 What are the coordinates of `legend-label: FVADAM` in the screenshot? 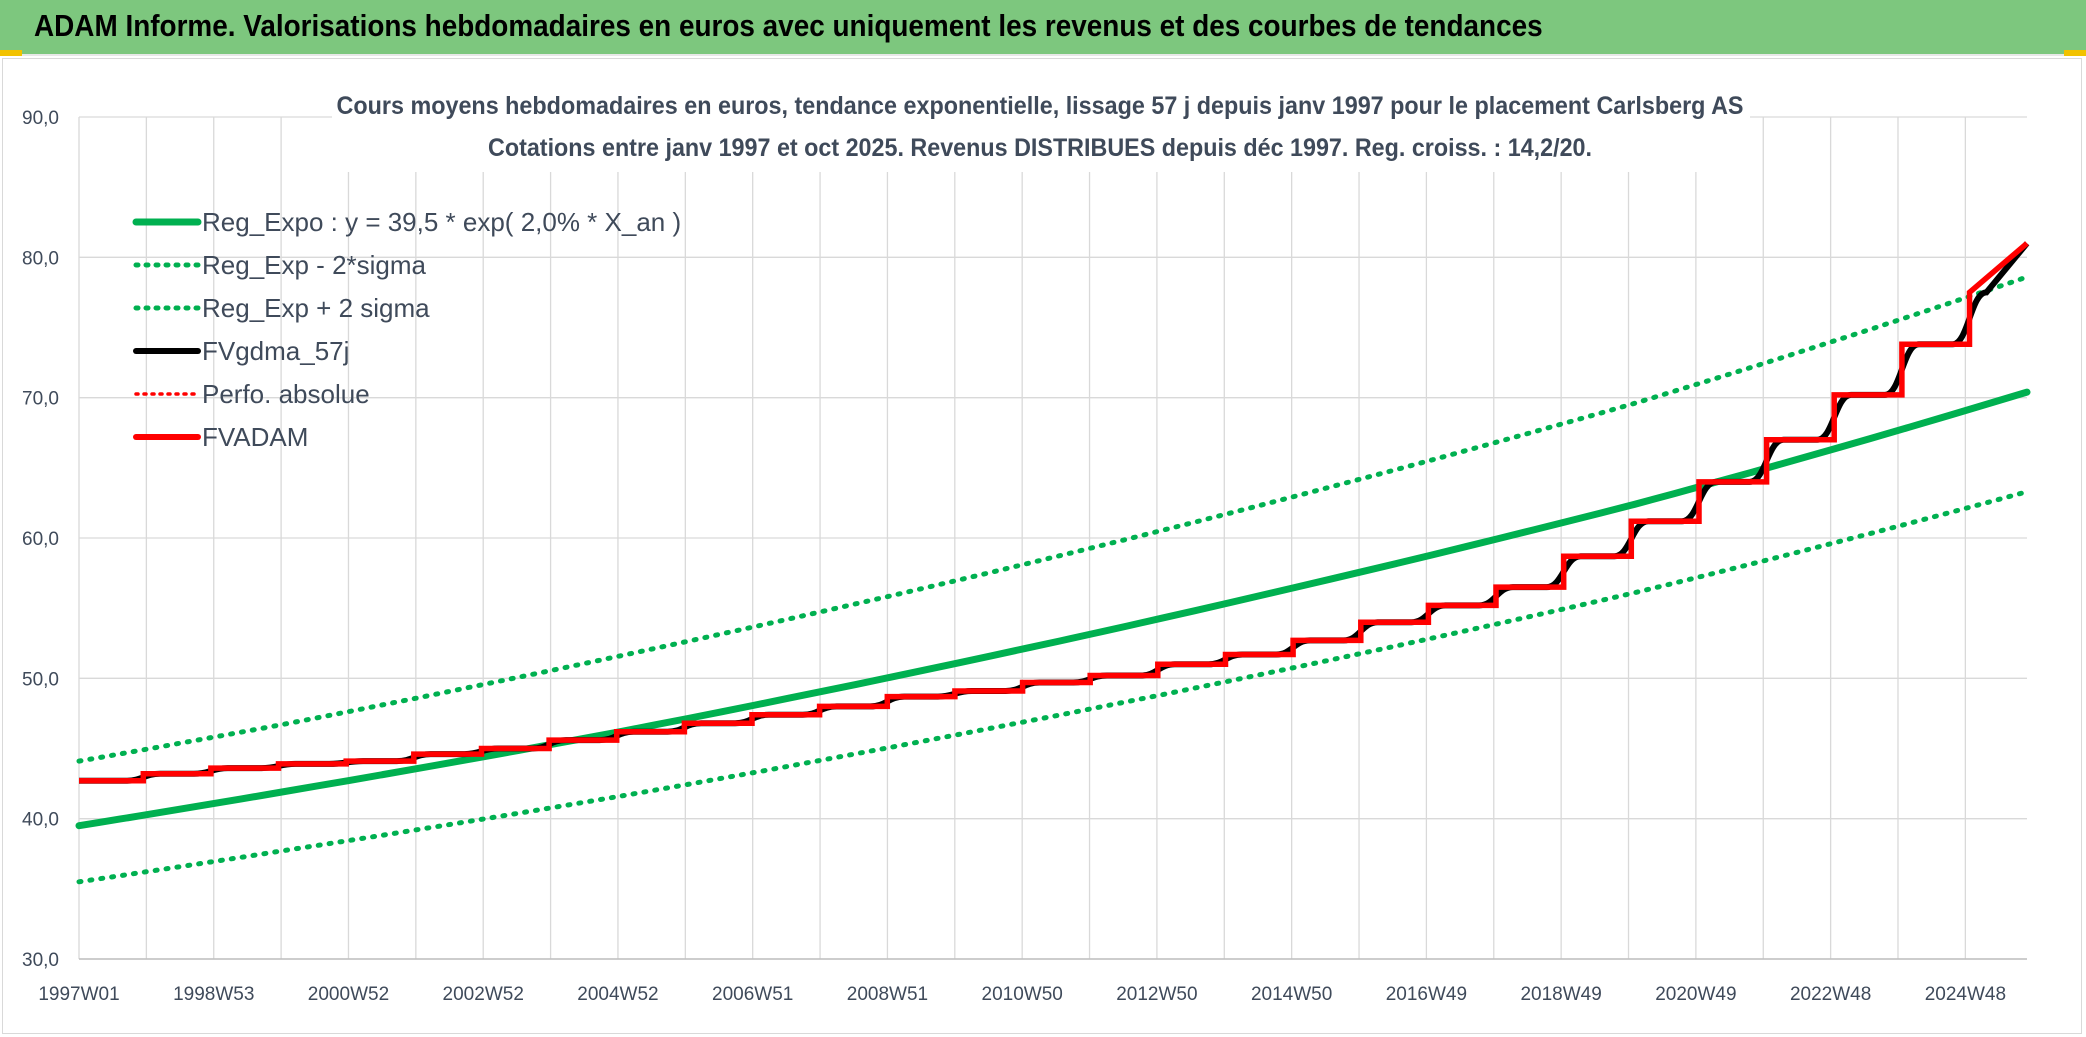 It's located at (255, 437).